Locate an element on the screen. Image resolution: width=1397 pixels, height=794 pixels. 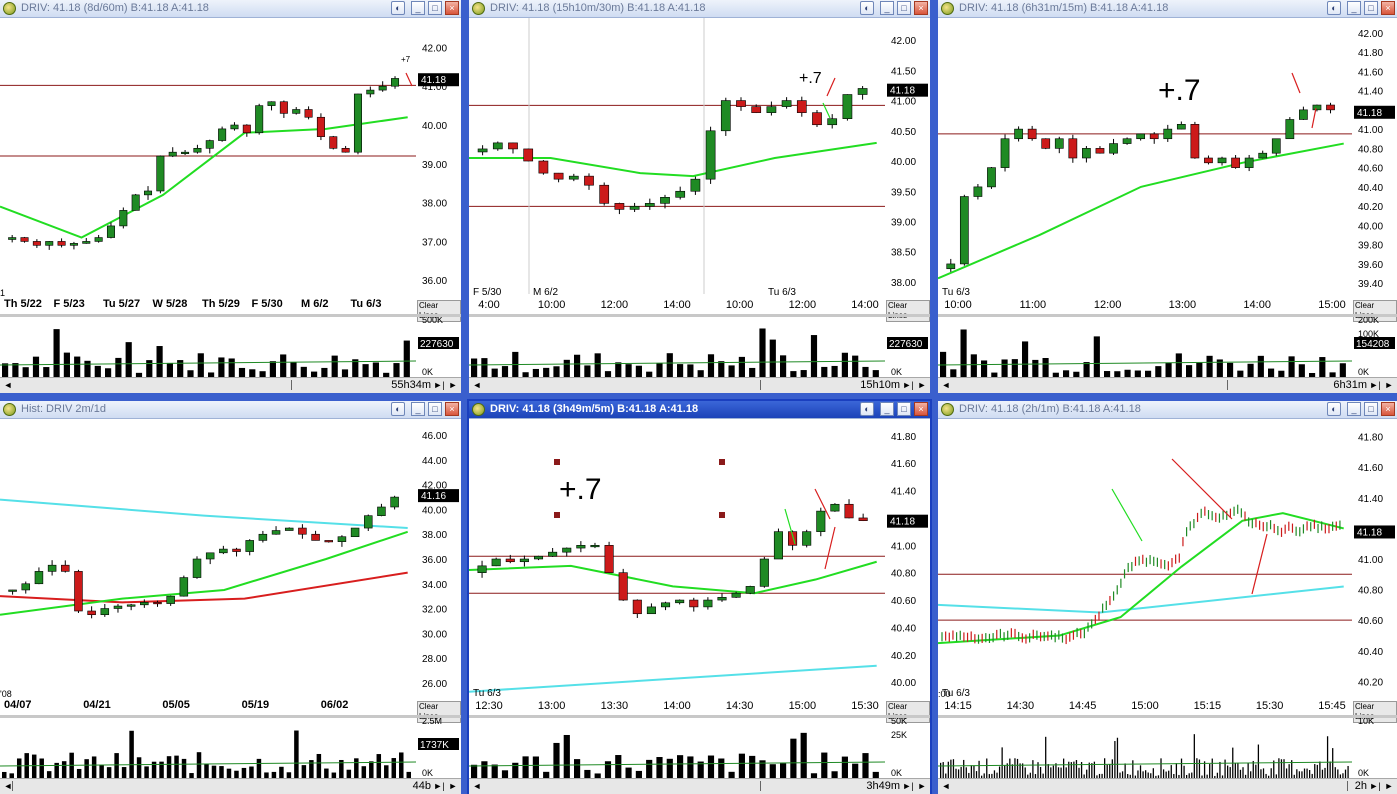
volume-chart: 50K 25K 0K is located at coordinates (699, 748).